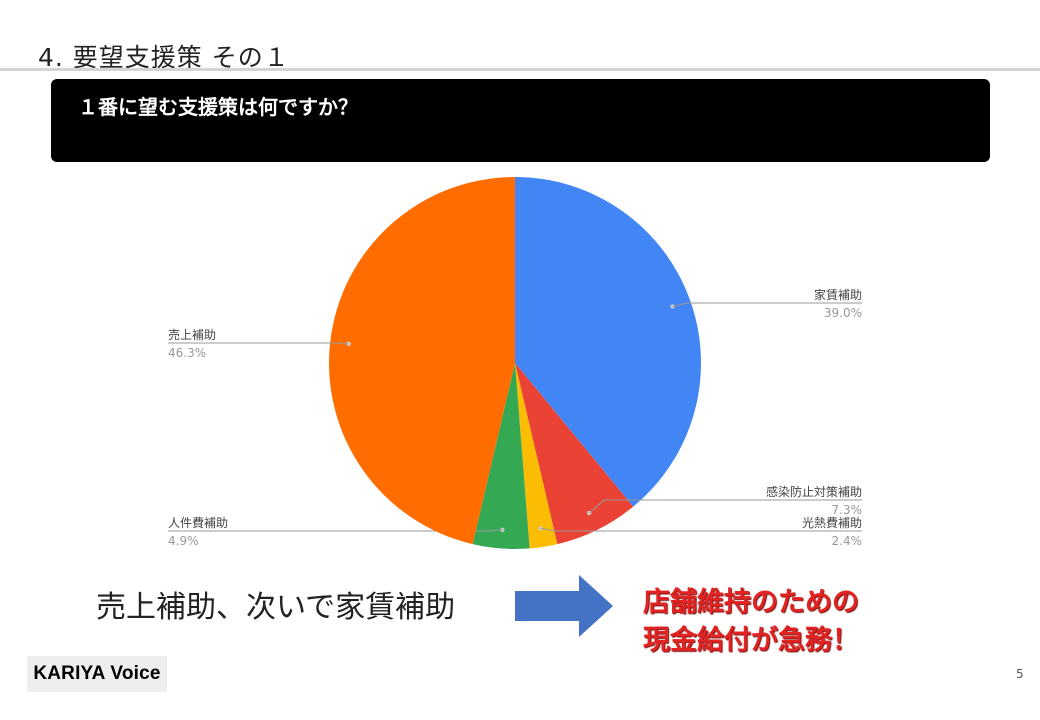 The width and height of the screenshot is (1040, 720). I want to click on slice-value-label: 39.0%, so click(843, 313).